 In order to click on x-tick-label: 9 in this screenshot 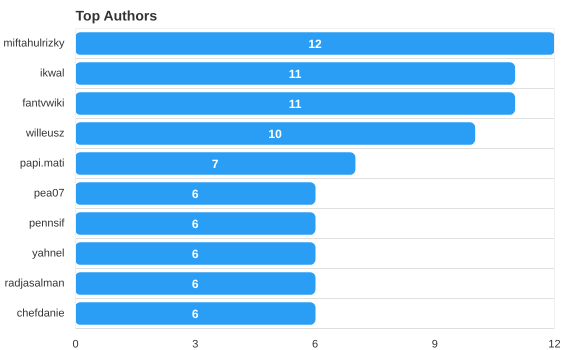, I will do `click(435, 344)`.